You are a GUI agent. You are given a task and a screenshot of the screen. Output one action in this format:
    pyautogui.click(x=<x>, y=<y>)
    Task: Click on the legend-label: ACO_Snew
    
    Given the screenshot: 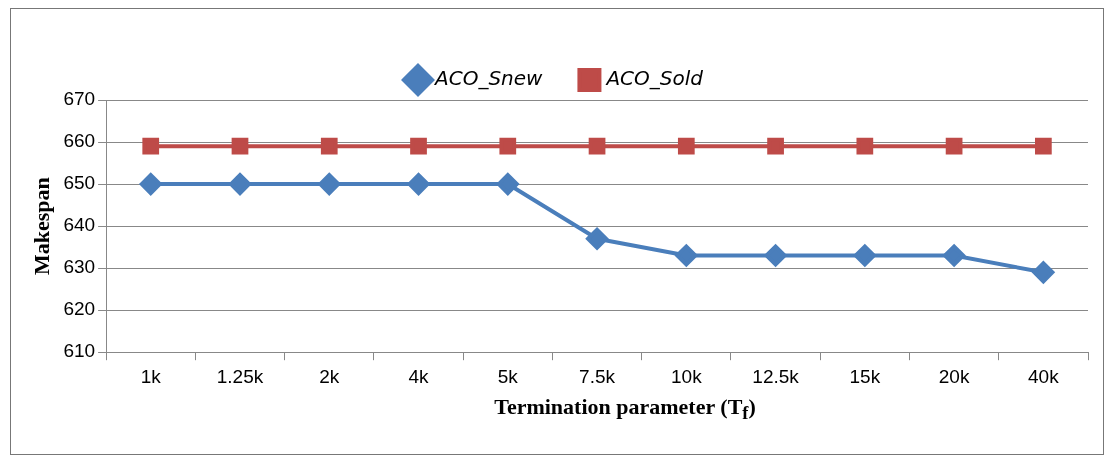 What is the action you would take?
    pyautogui.click(x=488, y=78)
    